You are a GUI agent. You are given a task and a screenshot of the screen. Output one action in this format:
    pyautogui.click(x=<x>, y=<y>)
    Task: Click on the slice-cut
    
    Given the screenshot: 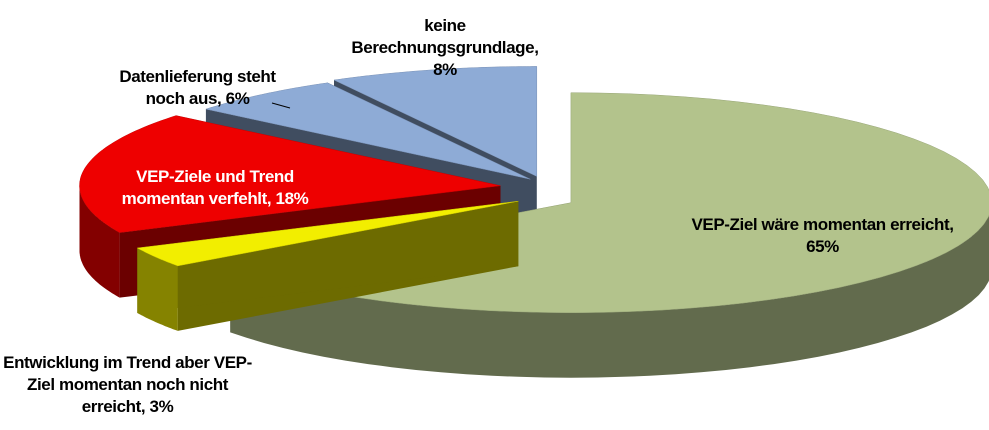 What is the action you would take?
    pyautogui.click(x=328, y=257)
    